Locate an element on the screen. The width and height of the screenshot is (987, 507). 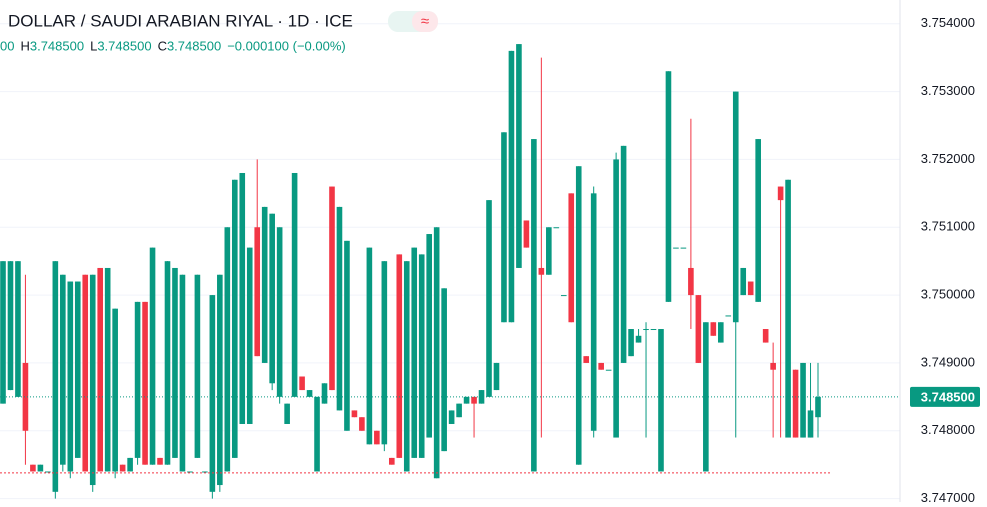
last-price-label: 3.748500 is located at coordinates (948, 396).